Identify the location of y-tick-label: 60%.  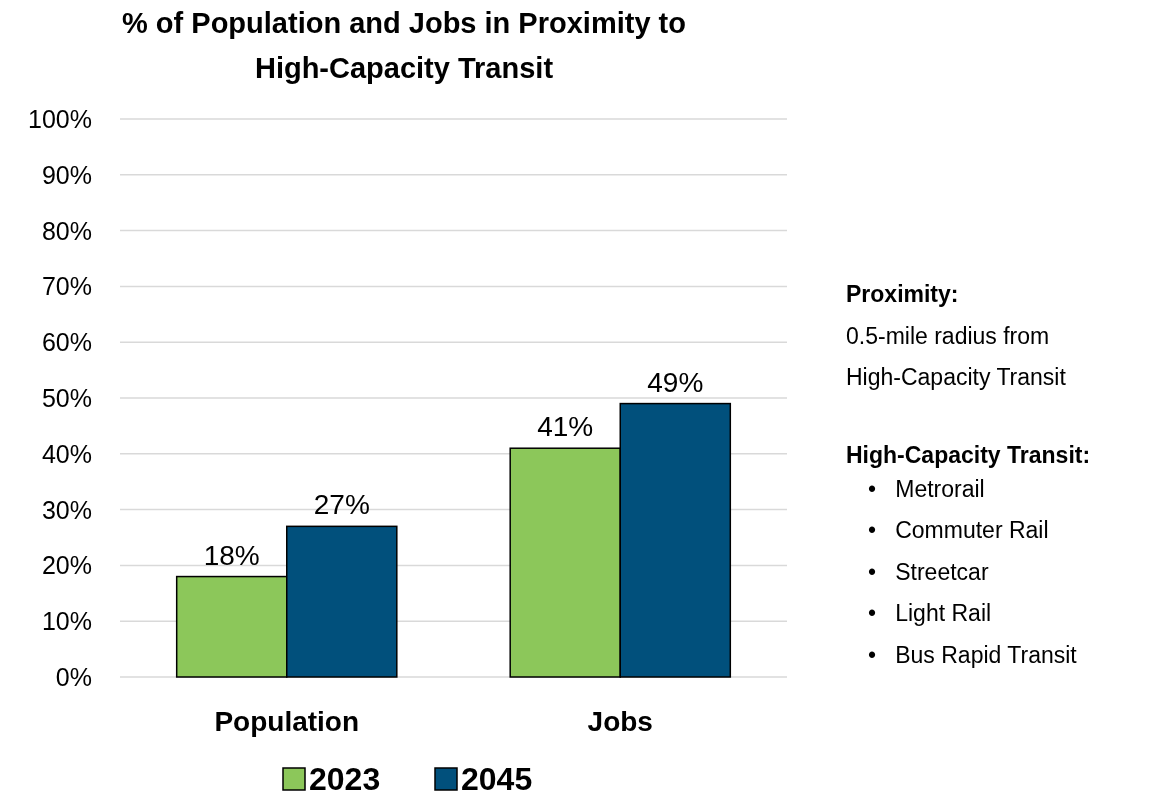
(66, 342).